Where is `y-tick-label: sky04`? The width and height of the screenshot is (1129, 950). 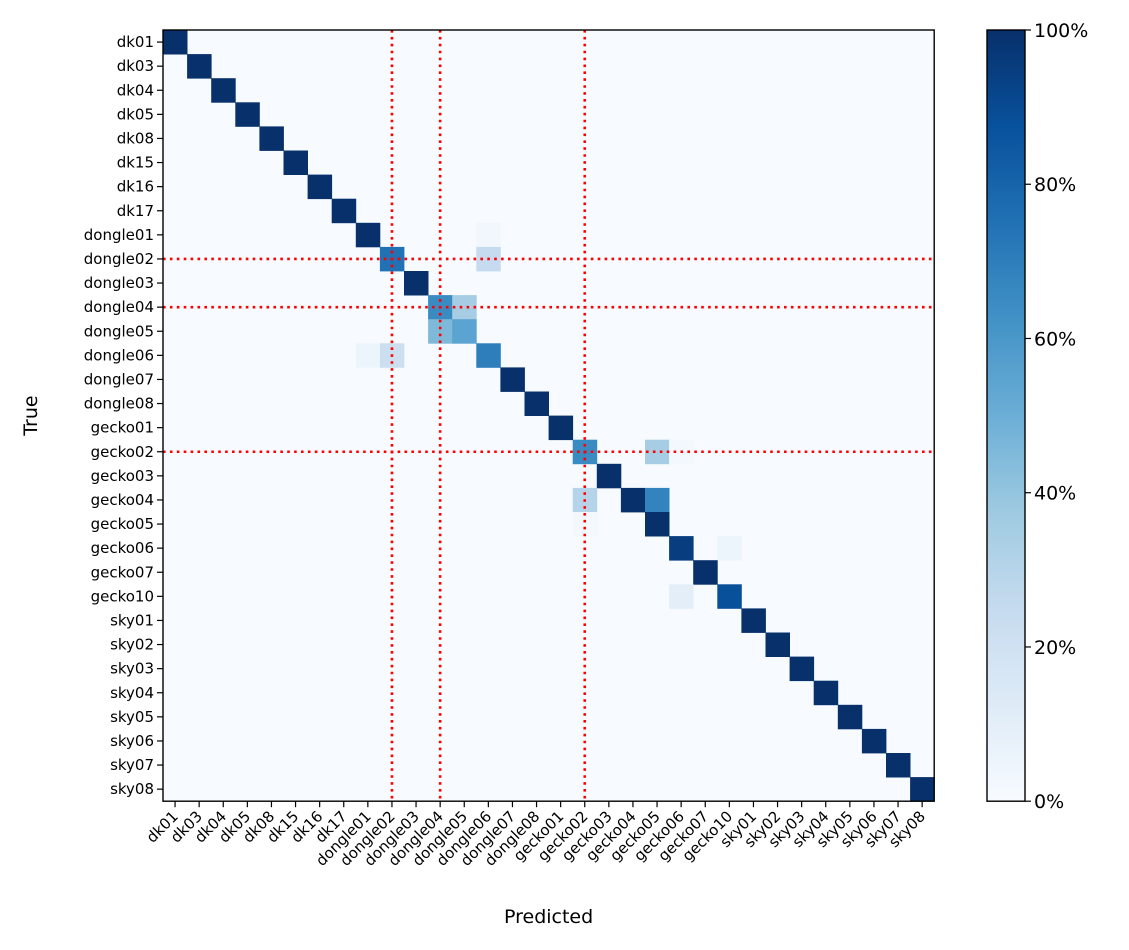 y-tick-label: sky04 is located at coordinates (132, 693).